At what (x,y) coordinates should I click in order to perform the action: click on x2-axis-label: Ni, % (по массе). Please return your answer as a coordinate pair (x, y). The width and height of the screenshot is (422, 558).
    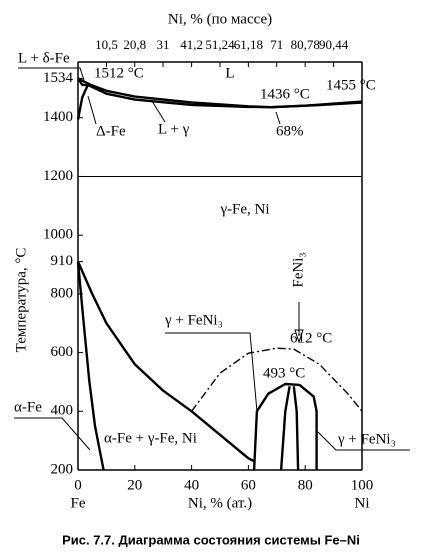
    Looking at the image, I should click on (220, 19).